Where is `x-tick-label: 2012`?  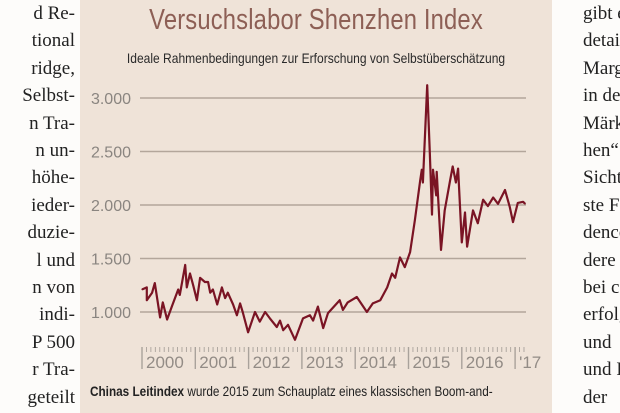 x-tick-label: 2012 is located at coordinates (272, 362).